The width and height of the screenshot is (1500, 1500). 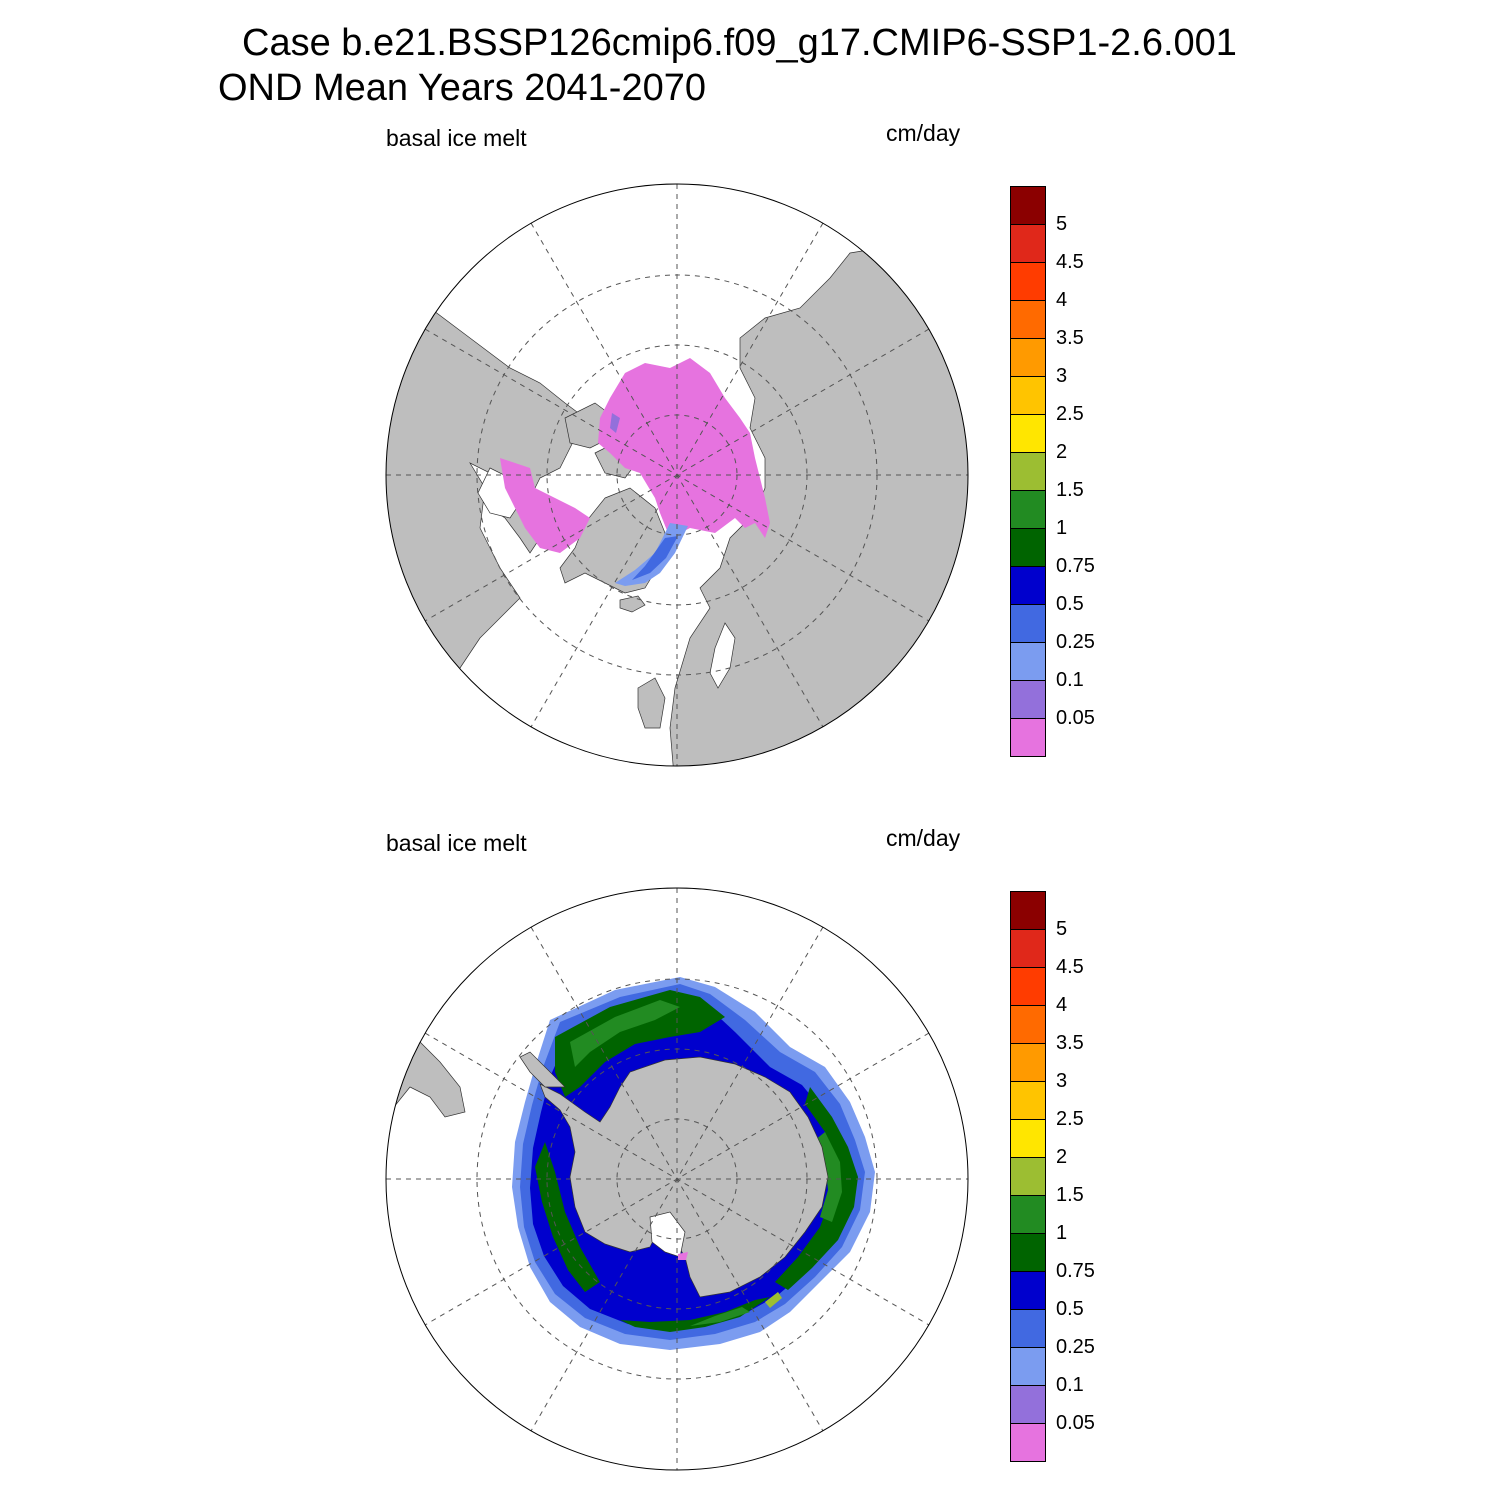 I want to click on weddell-melt-core, so click(x=640, y=1043).